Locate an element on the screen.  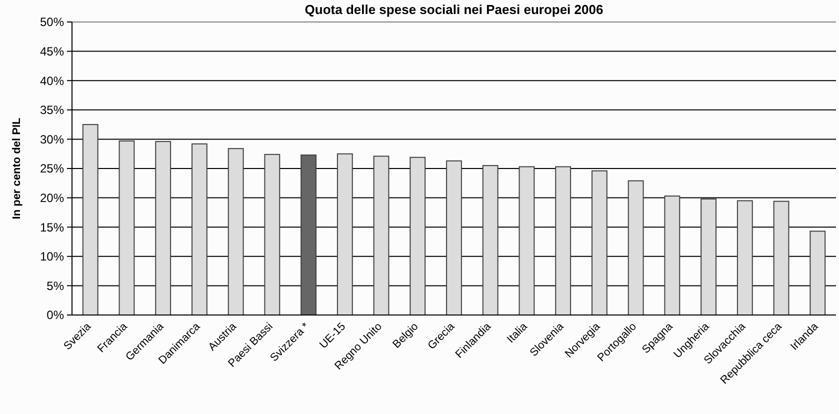
y-tick-label: 25% is located at coordinates (52, 169).